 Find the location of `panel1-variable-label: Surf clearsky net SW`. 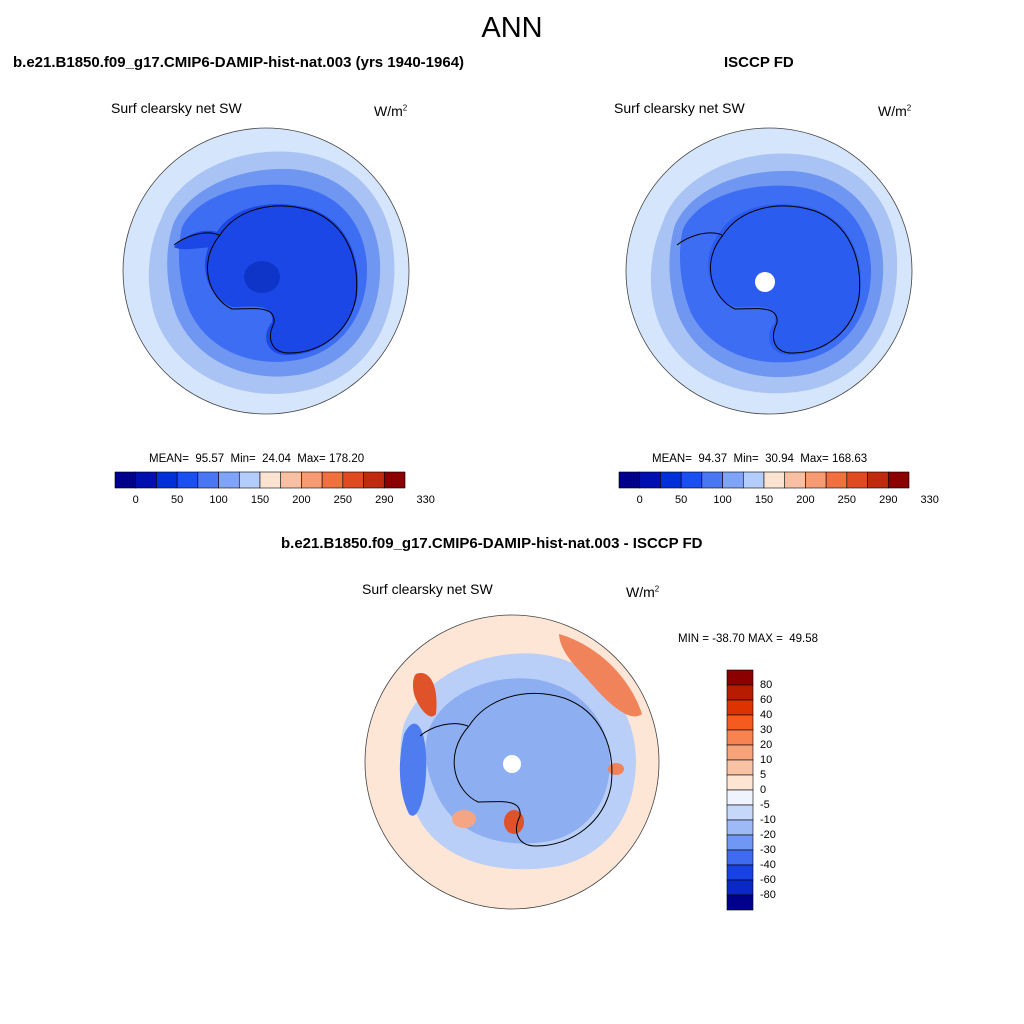

panel1-variable-label: Surf clearsky net SW is located at coordinates (176, 108).